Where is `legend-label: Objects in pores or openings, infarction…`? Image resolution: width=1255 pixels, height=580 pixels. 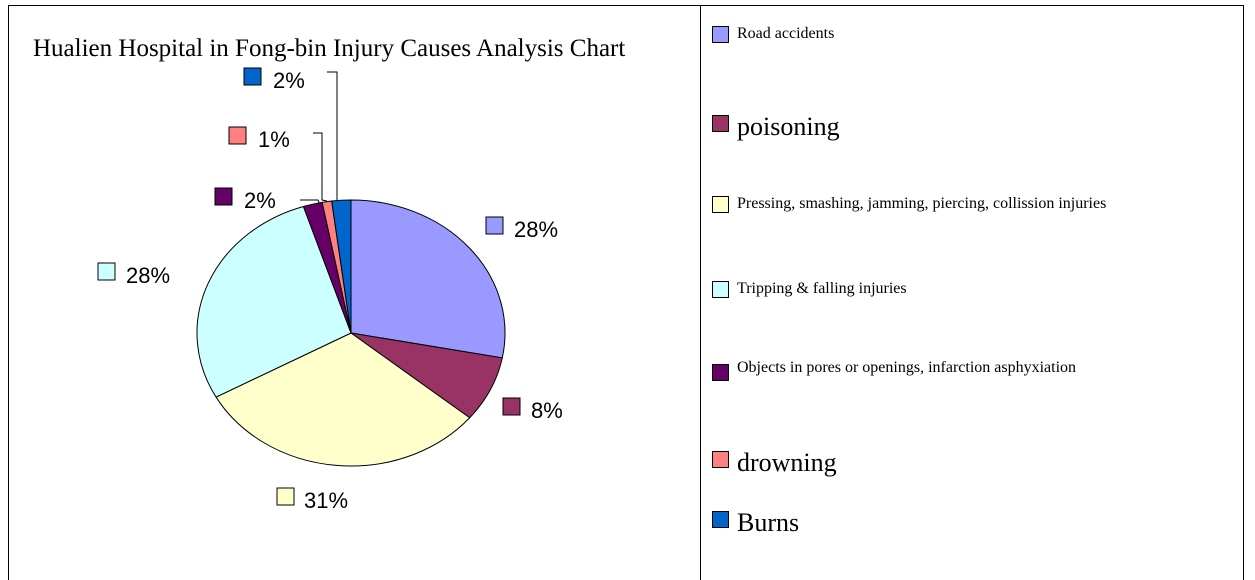
legend-label: Objects in pores or openings, infarction… is located at coordinates (907, 367).